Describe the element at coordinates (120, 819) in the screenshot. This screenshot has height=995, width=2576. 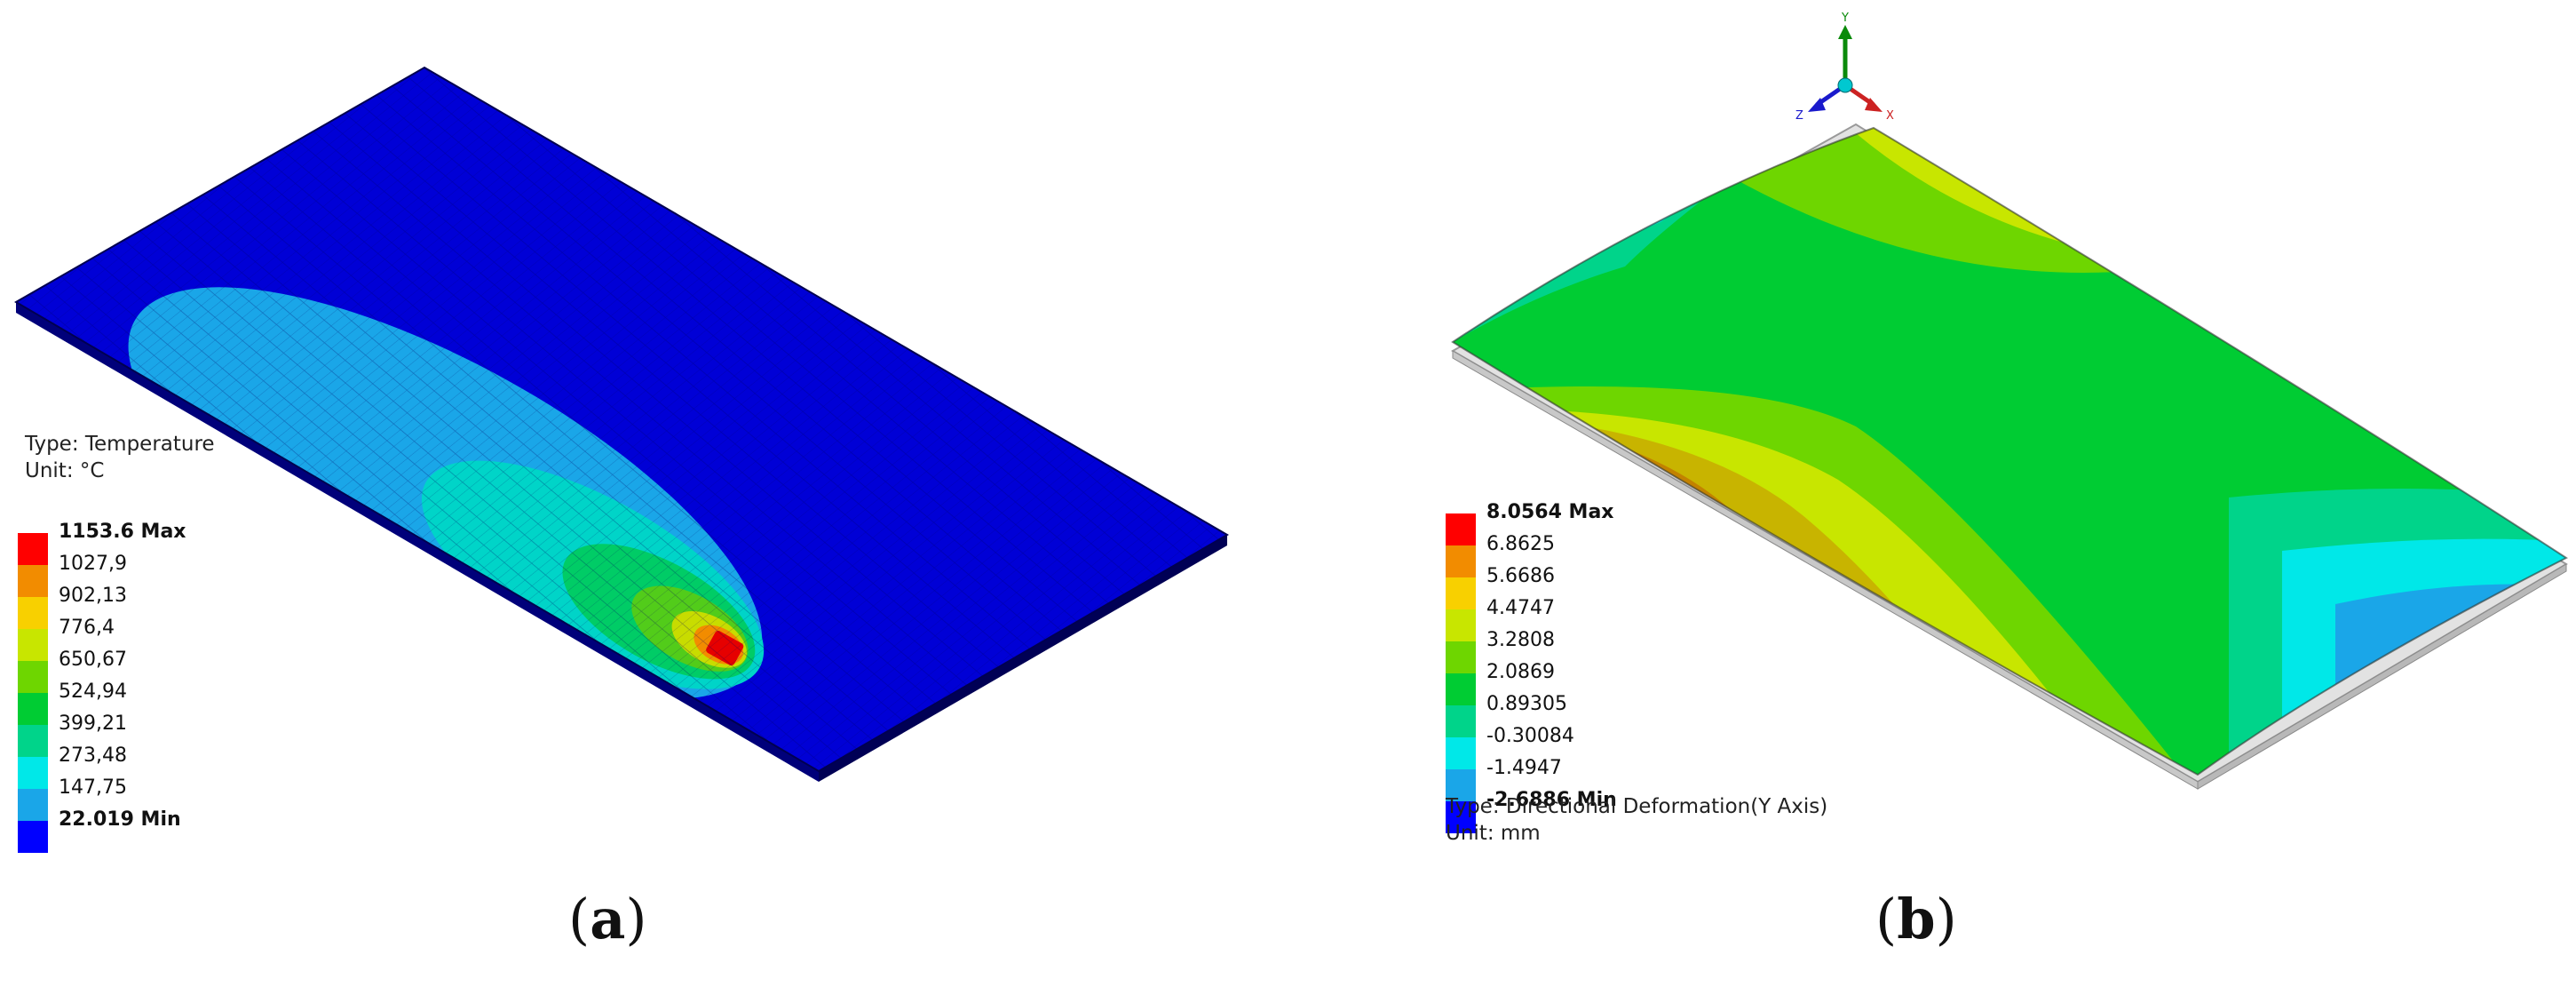
I see `legend-value: 22.019 Min` at that location.